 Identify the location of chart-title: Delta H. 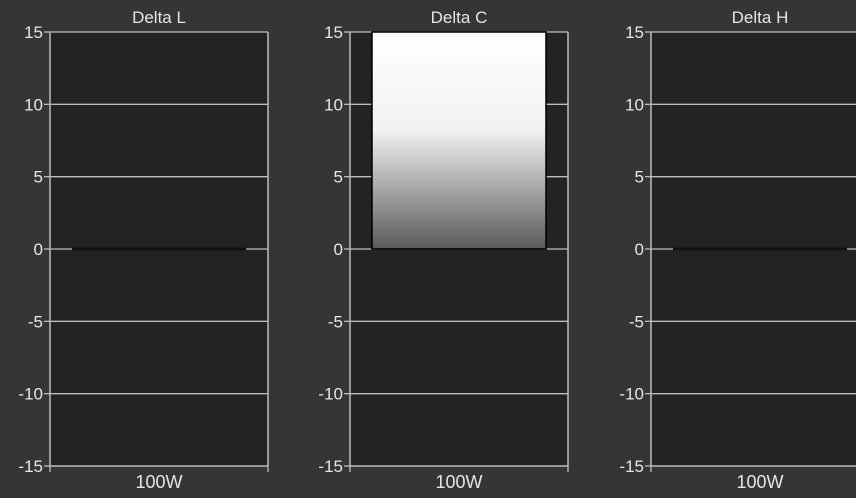
(760, 17).